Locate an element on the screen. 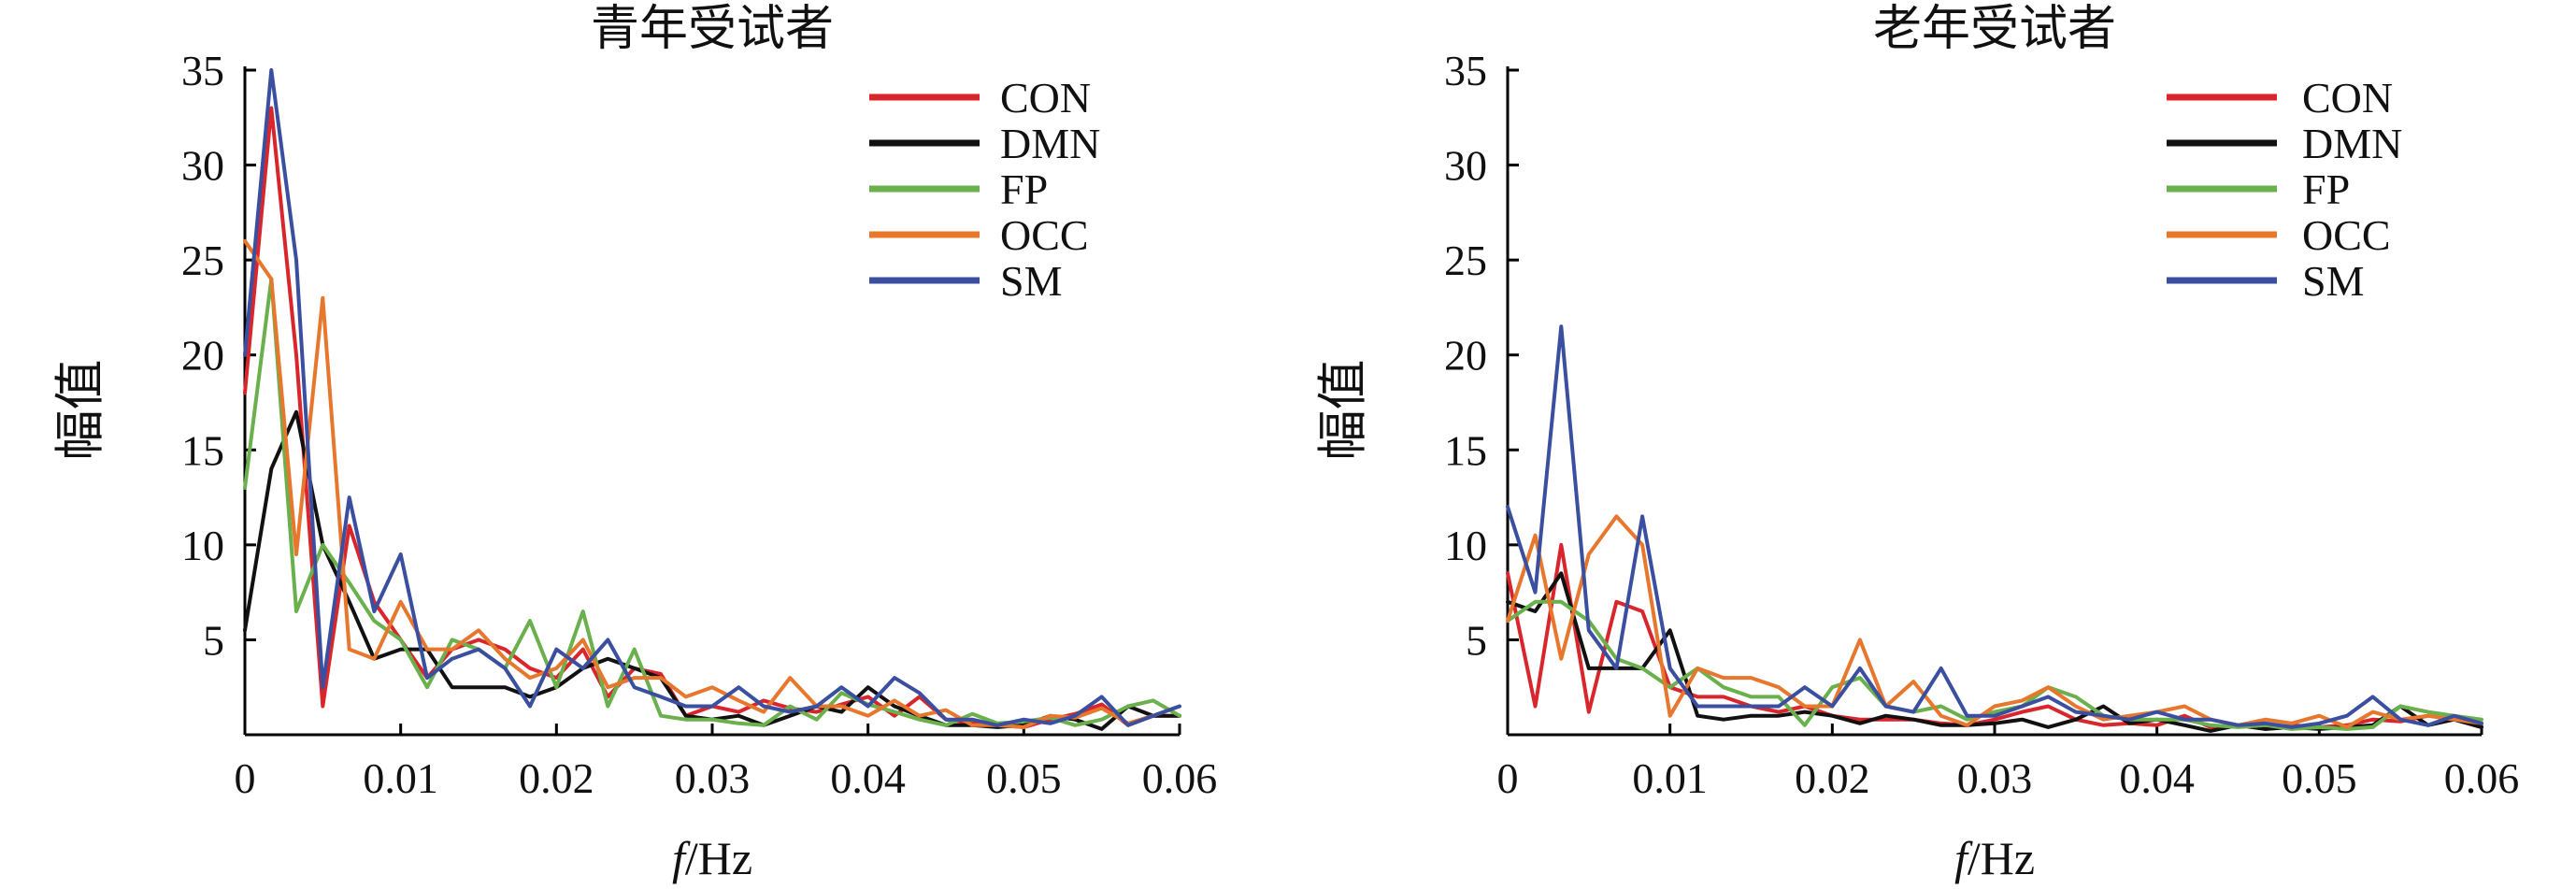  series-line-dmn is located at coordinates (712, 570).